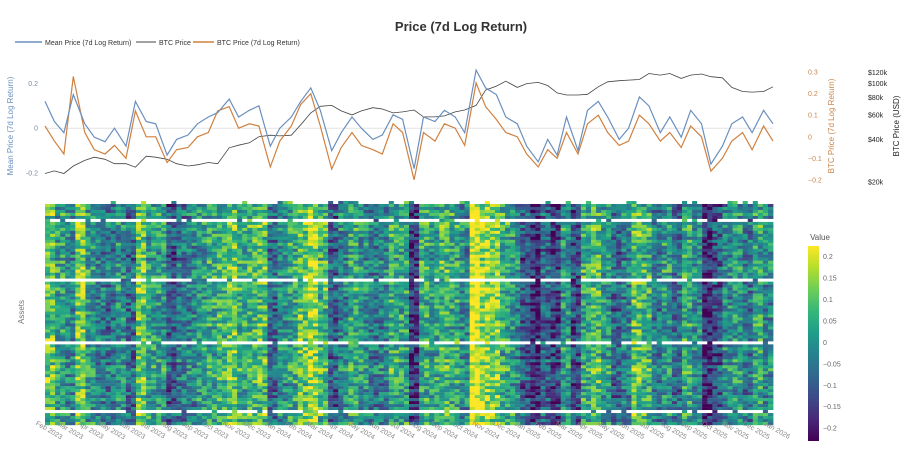  What do you see at coordinates (163, 43) in the screenshot?
I see `legend-item-btc-price: BTC Price` at bounding box center [163, 43].